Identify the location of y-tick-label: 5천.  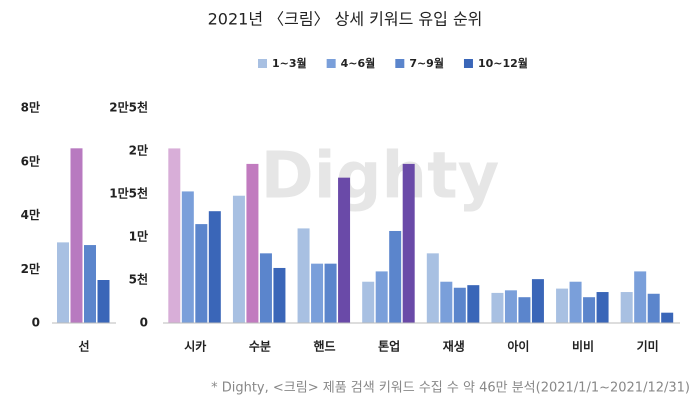
(138, 279).